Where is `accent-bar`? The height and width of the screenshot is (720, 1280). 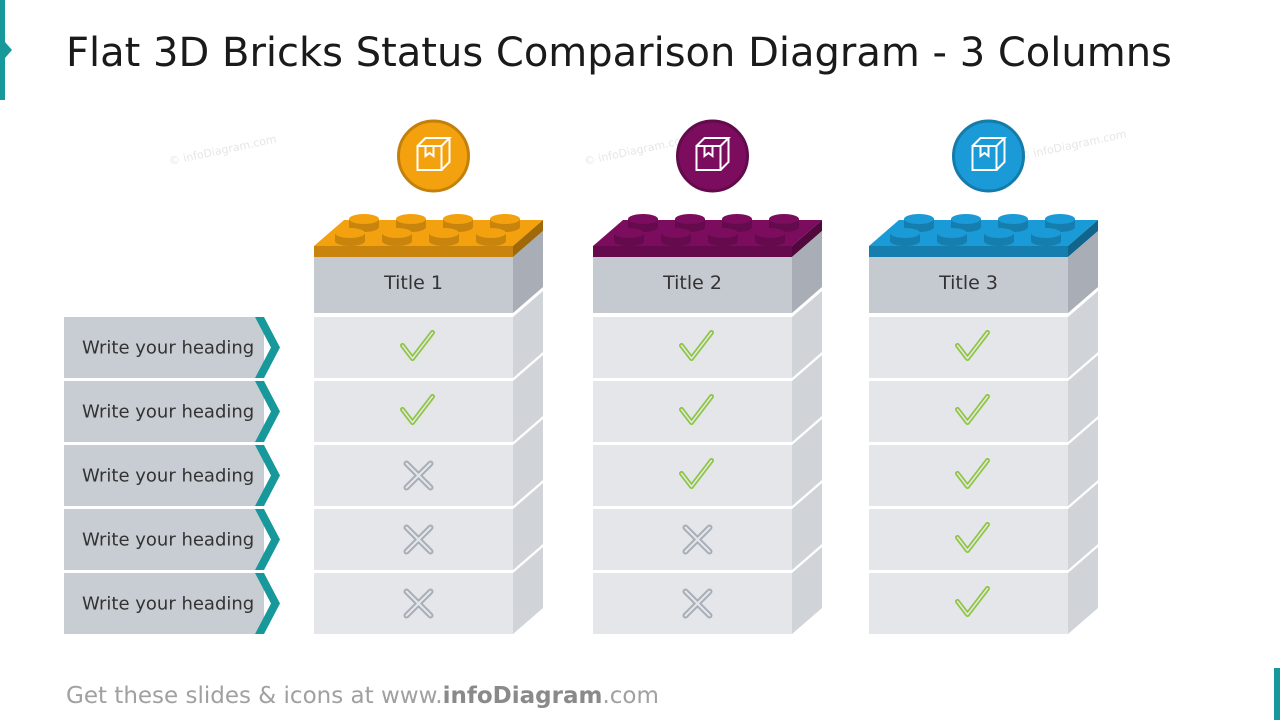 accent-bar is located at coordinates (1277, 694).